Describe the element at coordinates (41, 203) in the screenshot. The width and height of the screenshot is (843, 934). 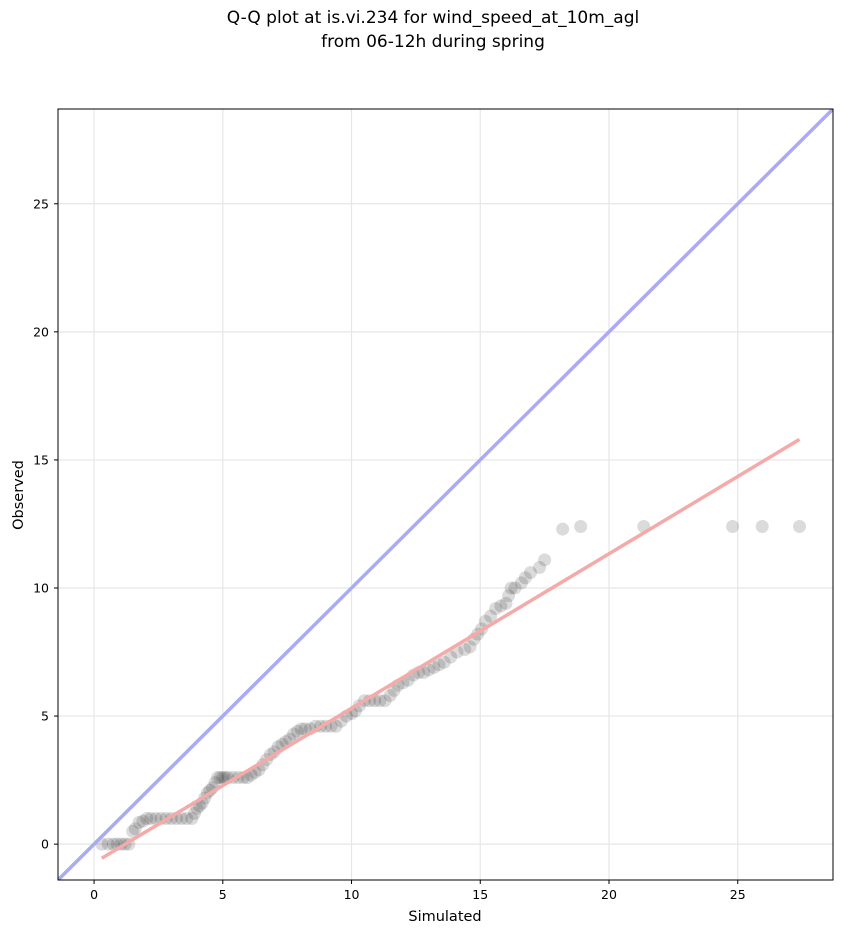
I see `y-tick-label: 25` at that location.